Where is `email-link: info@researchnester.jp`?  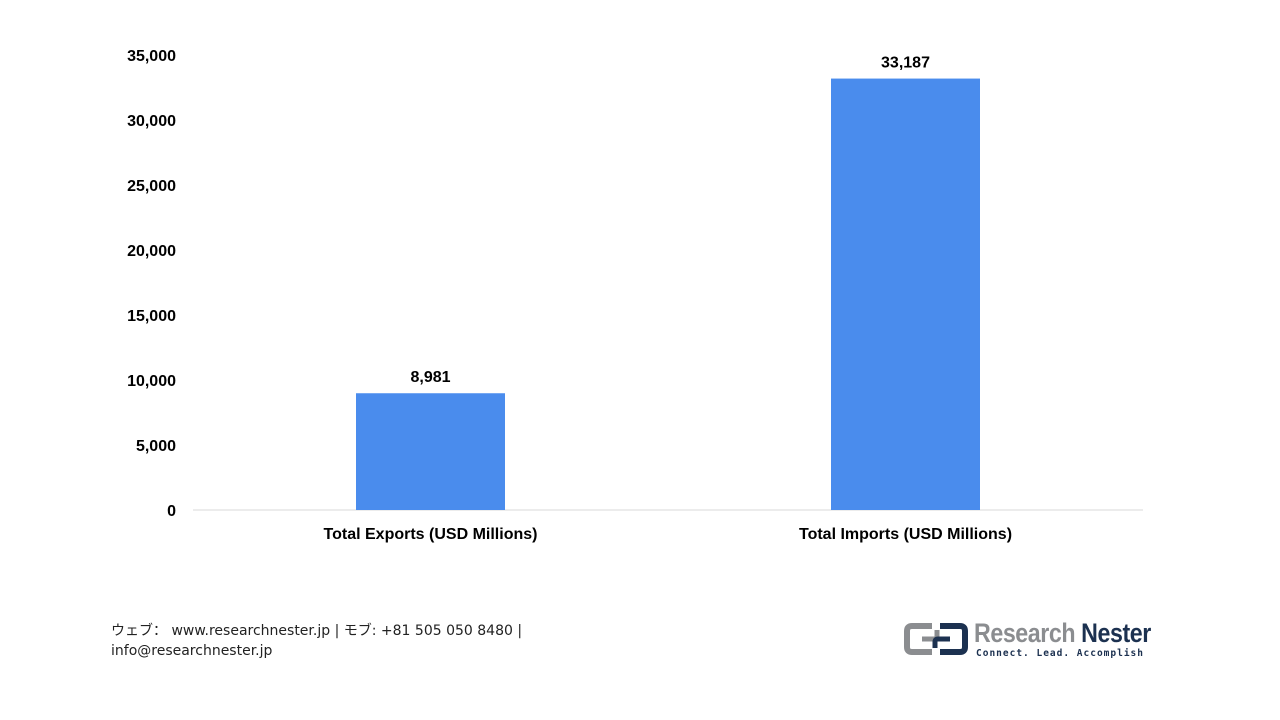
email-link: info@researchnester.jp is located at coordinates (192, 651).